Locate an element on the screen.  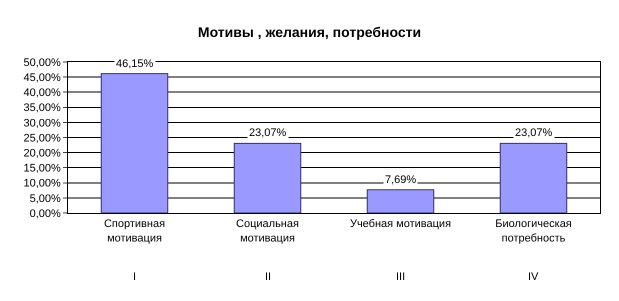
text: IV is located at coordinates (534, 277).